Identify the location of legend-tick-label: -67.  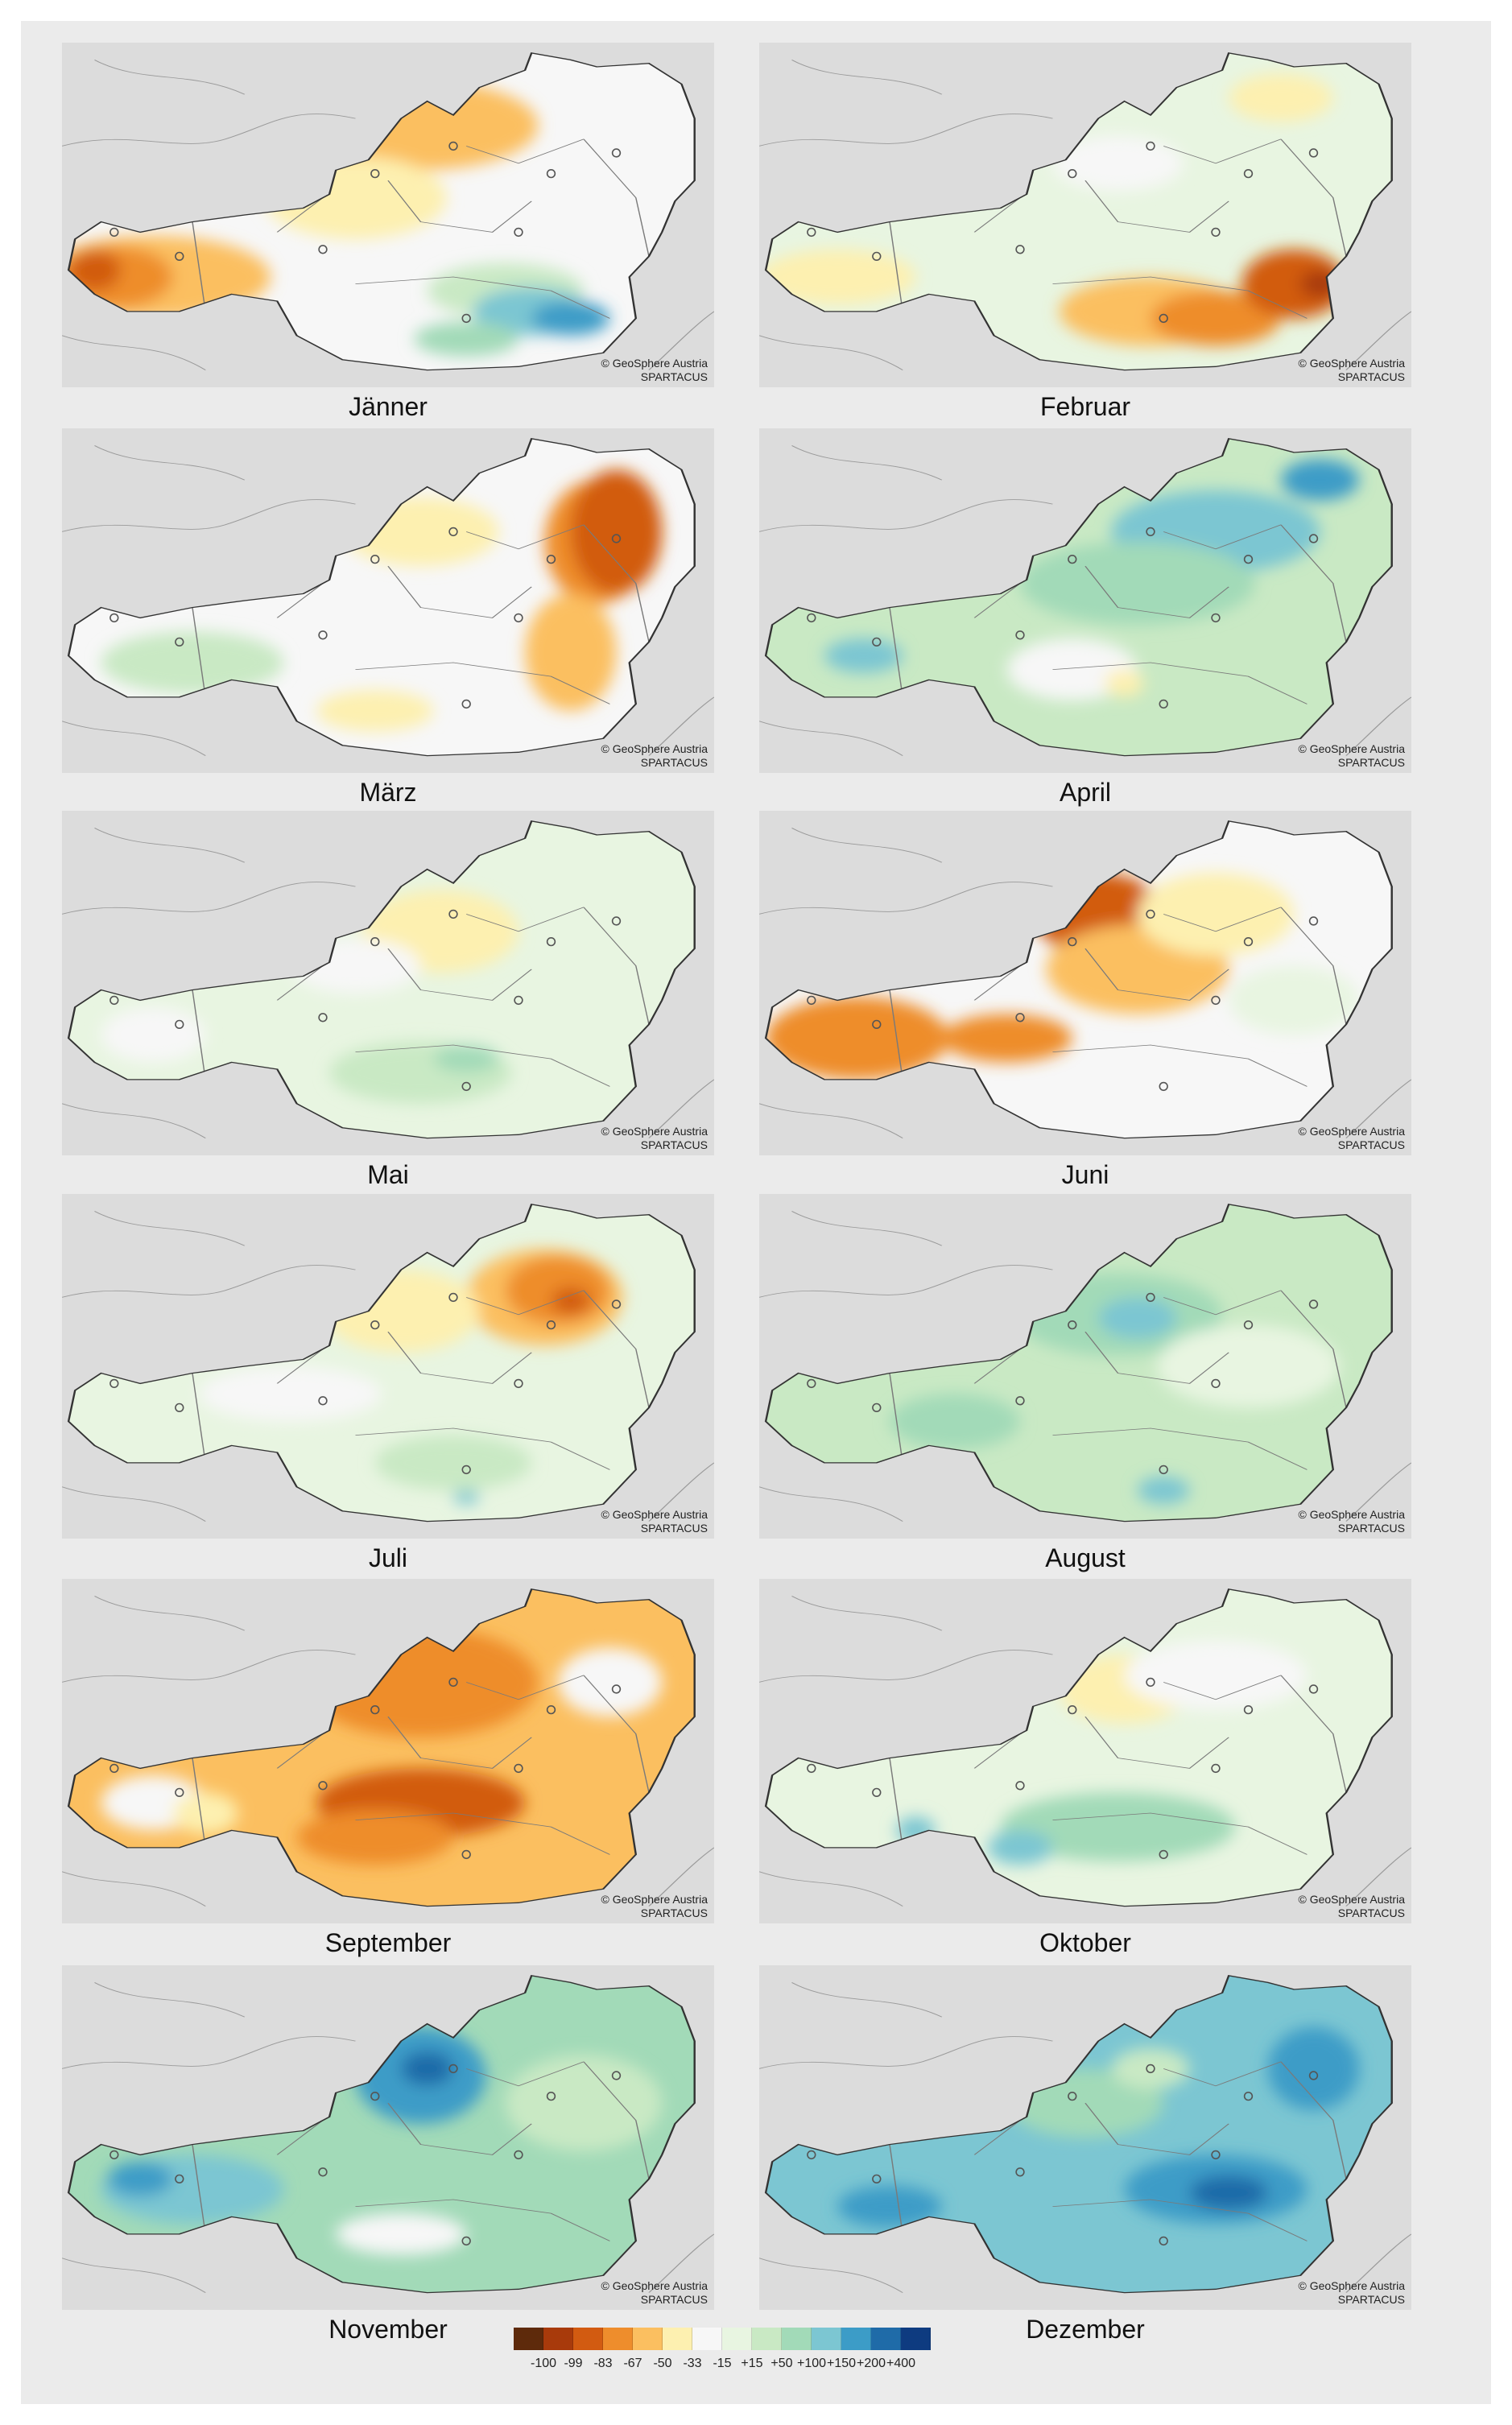
(633, 2363).